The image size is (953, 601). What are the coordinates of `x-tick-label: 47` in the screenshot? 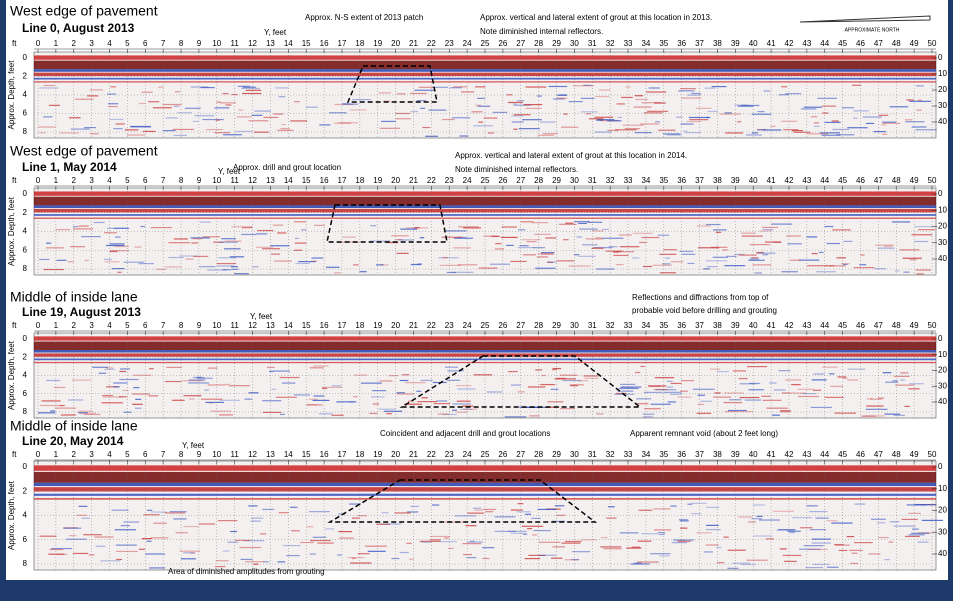 It's located at (878, 454).